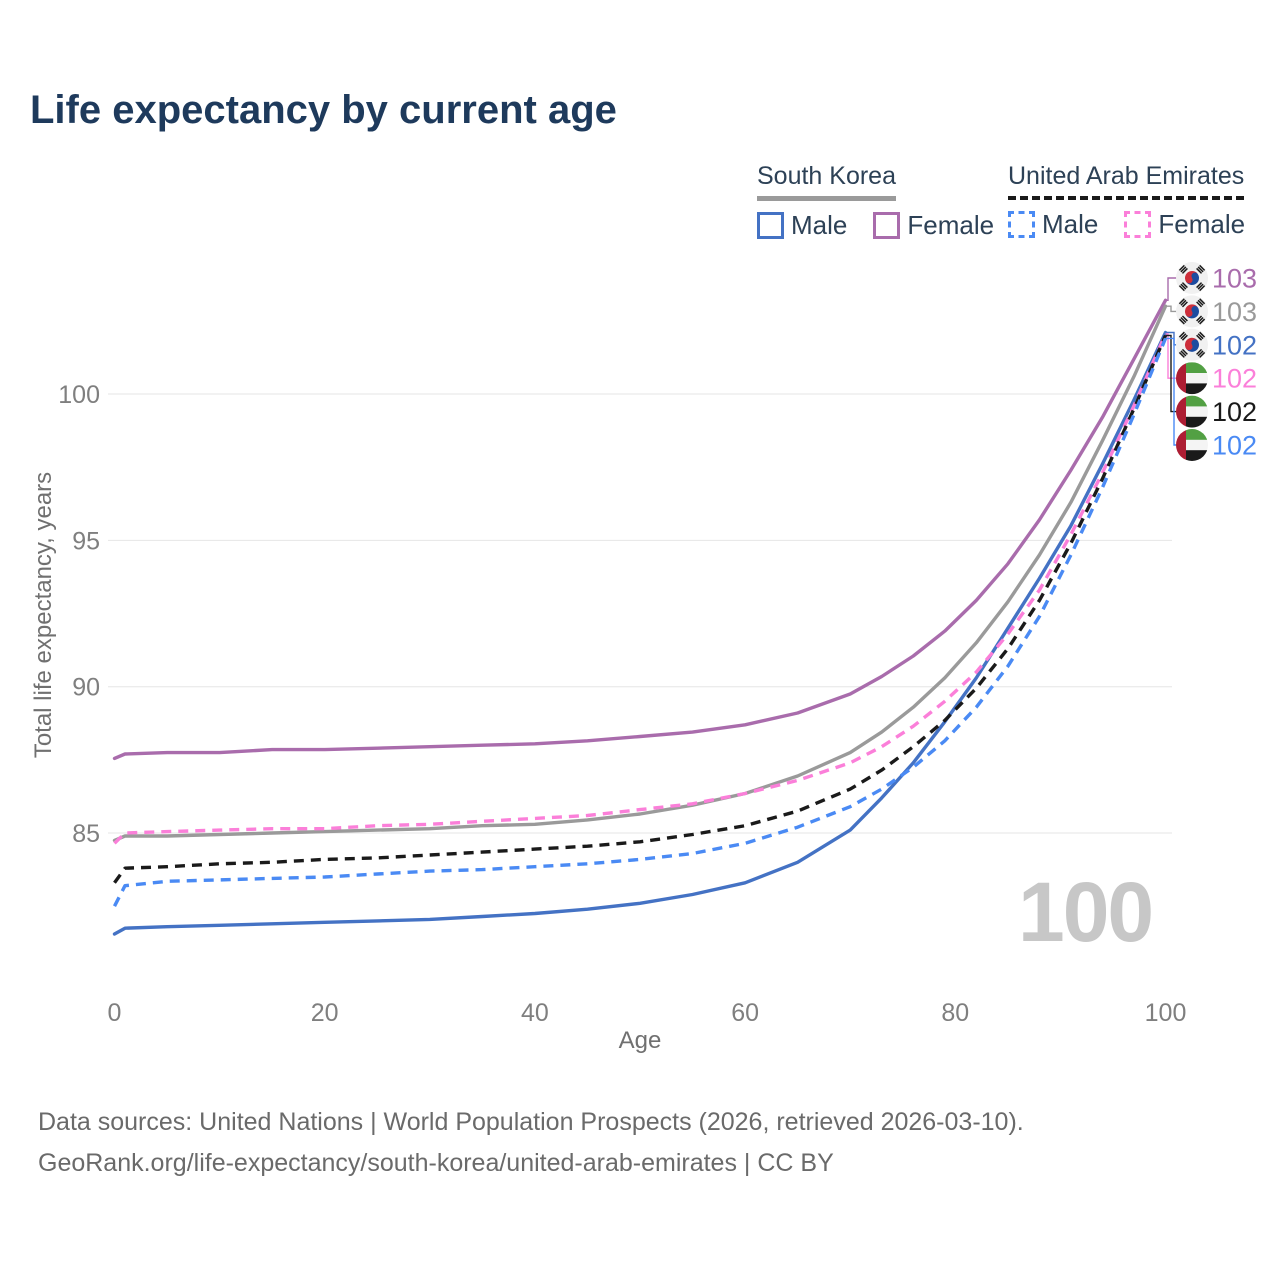 The height and width of the screenshot is (1280, 1280). Describe the element at coordinates (745, 1013) in the screenshot. I see `x-tick-label-60: 60` at that location.